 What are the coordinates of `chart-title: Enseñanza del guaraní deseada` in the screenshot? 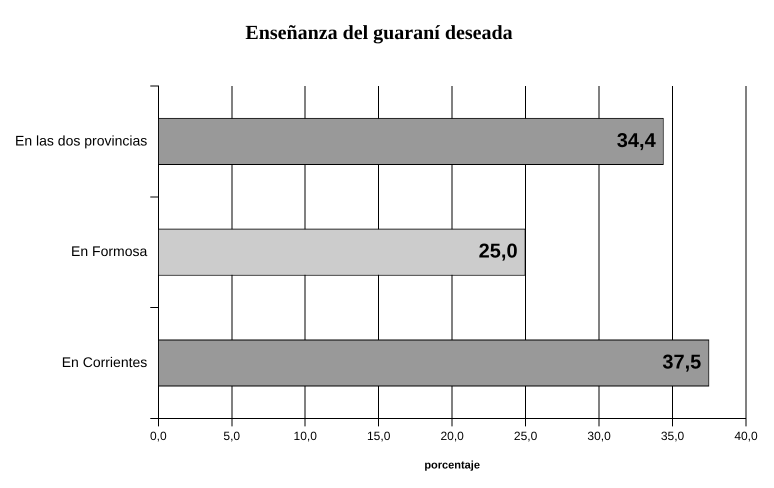 It's located at (379, 33).